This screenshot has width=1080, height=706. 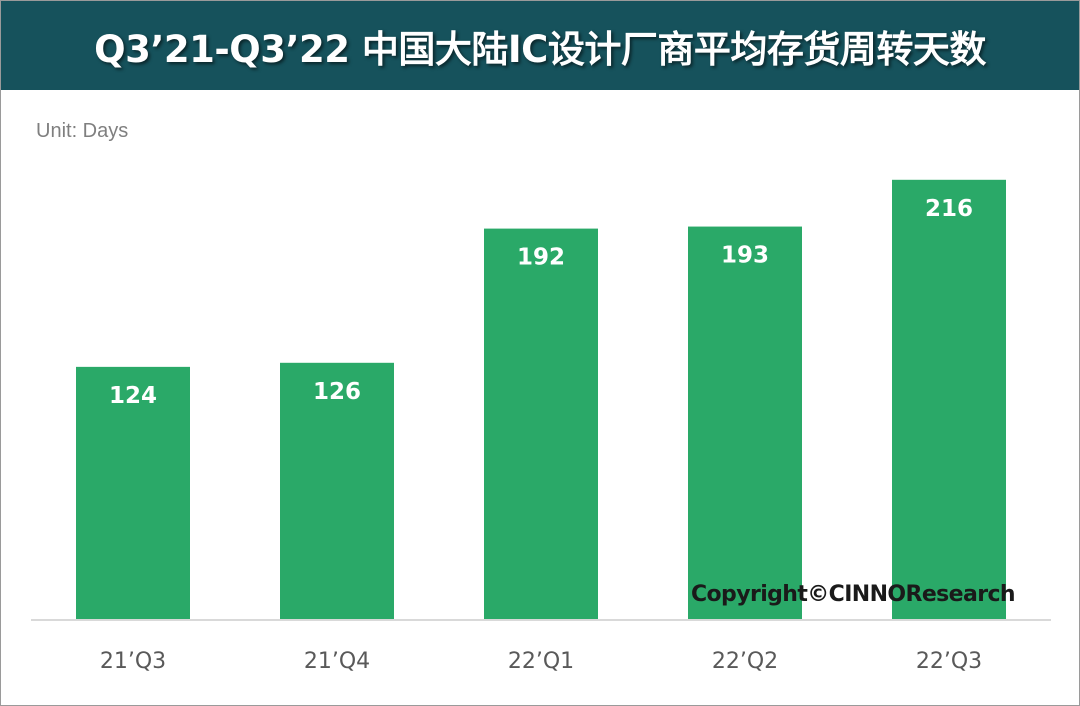 I want to click on data-label-2: 126, so click(x=337, y=392).